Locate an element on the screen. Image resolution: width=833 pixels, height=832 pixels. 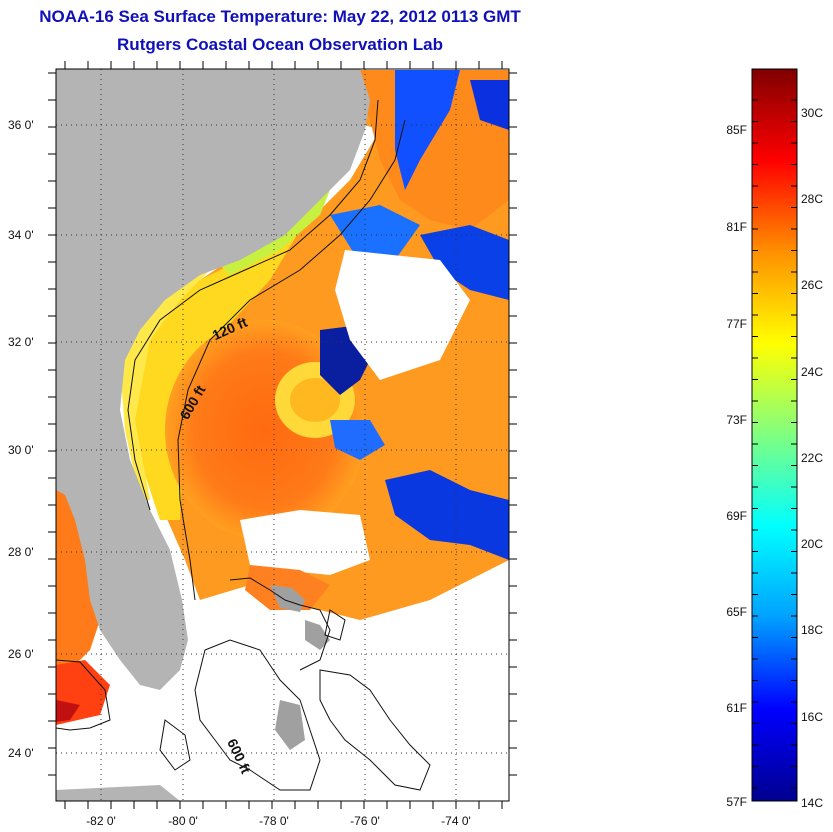
cb-f-label: 77F is located at coordinates (736, 324).